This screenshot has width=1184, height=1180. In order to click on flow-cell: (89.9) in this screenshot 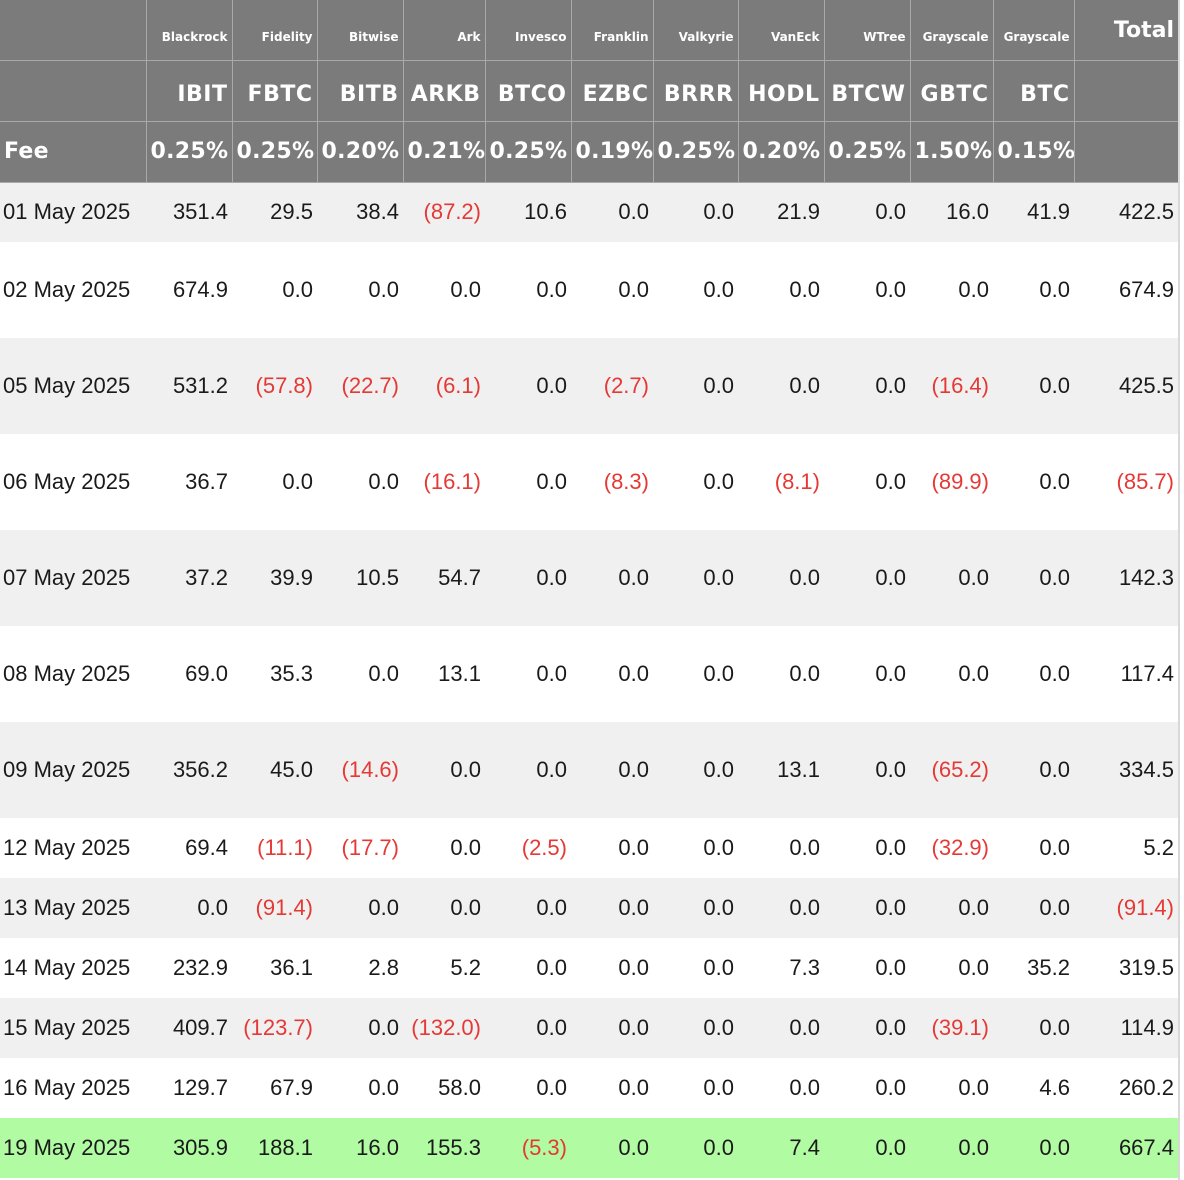, I will do `click(960, 481)`.